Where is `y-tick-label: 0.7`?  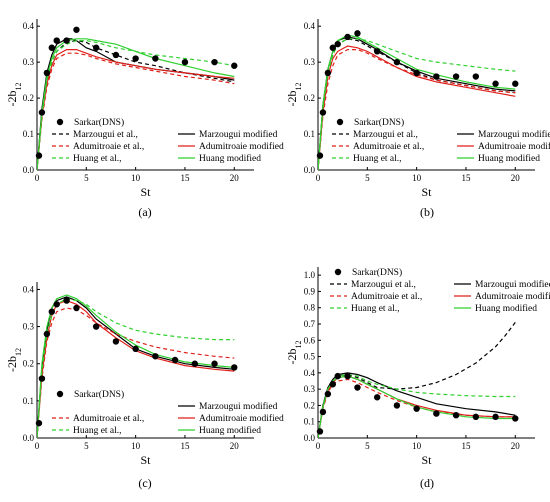 y-tick-label: 0.7 is located at coordinates (310, 324).